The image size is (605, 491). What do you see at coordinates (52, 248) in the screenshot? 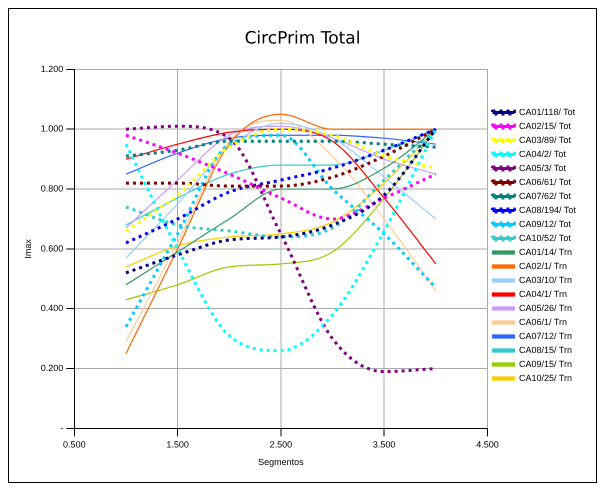
I see `y-tick-label: 0.600` at bounding box center [52, 248].